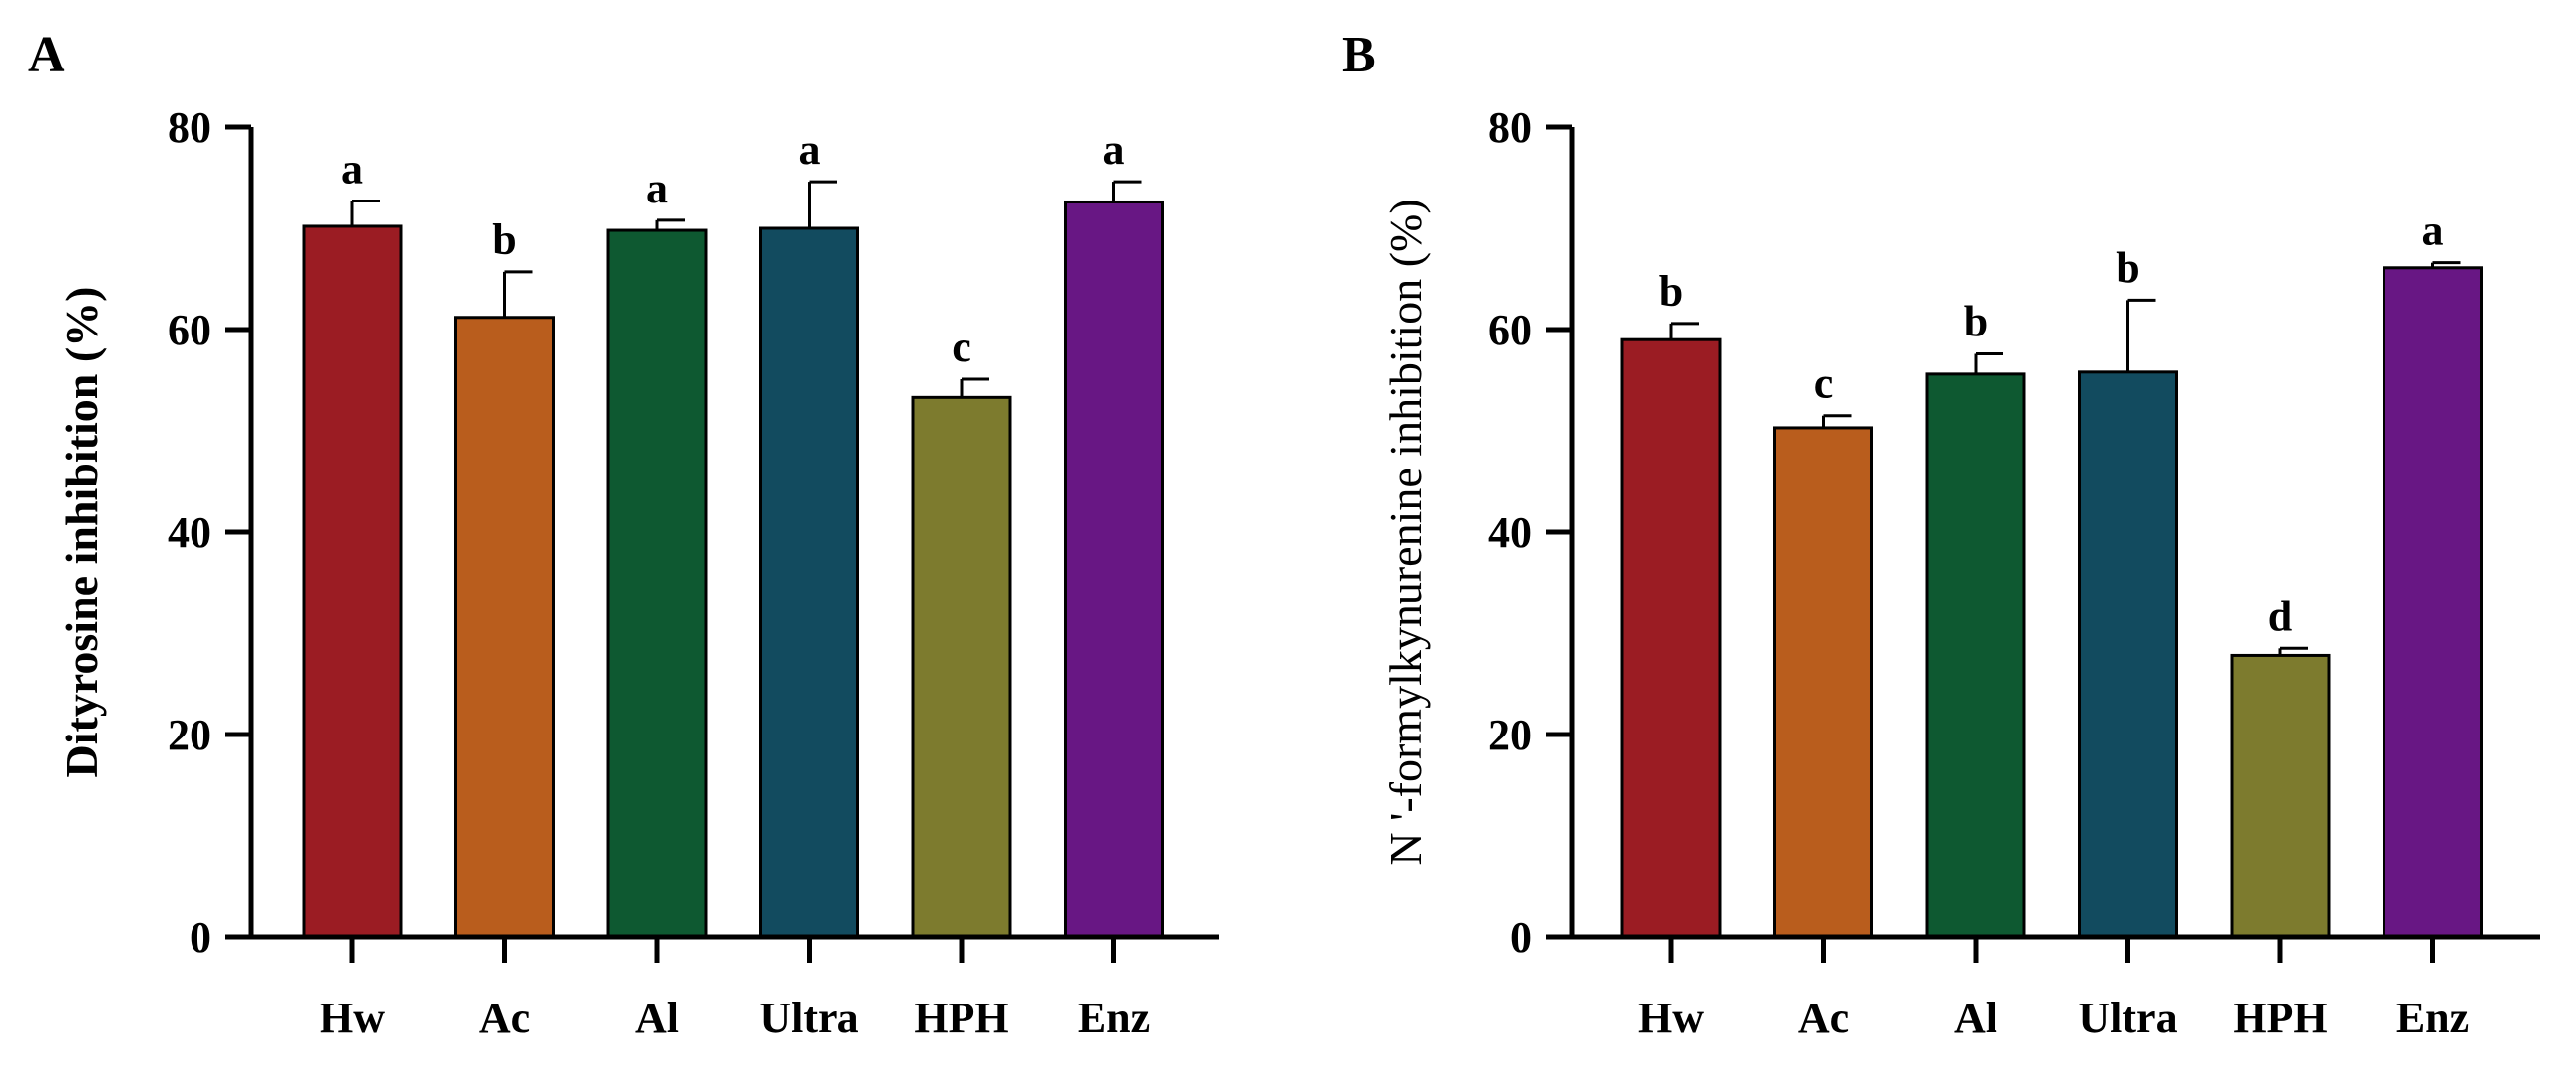 Image resolution: width=2576 pixels, height=1071 pixels. I want to click on significance-letter-ac: c, so click(1824, 383).